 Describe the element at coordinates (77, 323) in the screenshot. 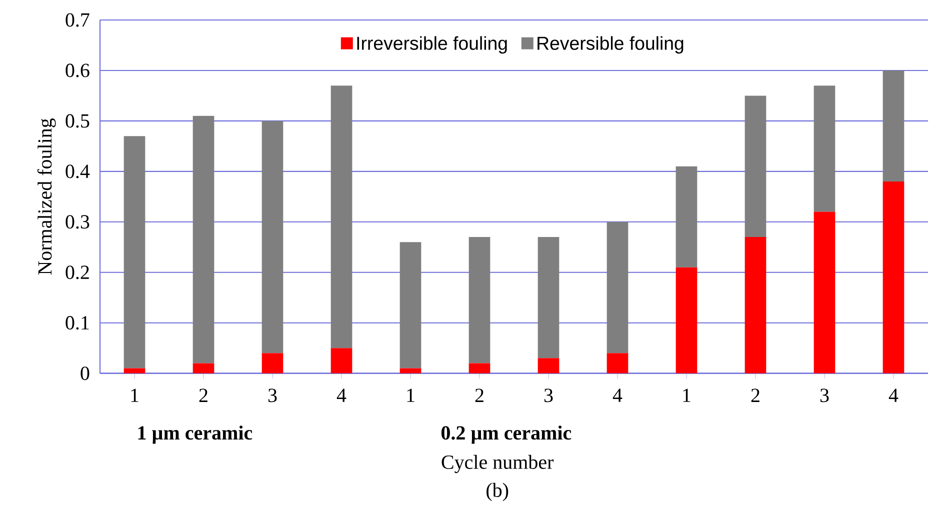

I see `y-tick-label: 0.1` at that location.